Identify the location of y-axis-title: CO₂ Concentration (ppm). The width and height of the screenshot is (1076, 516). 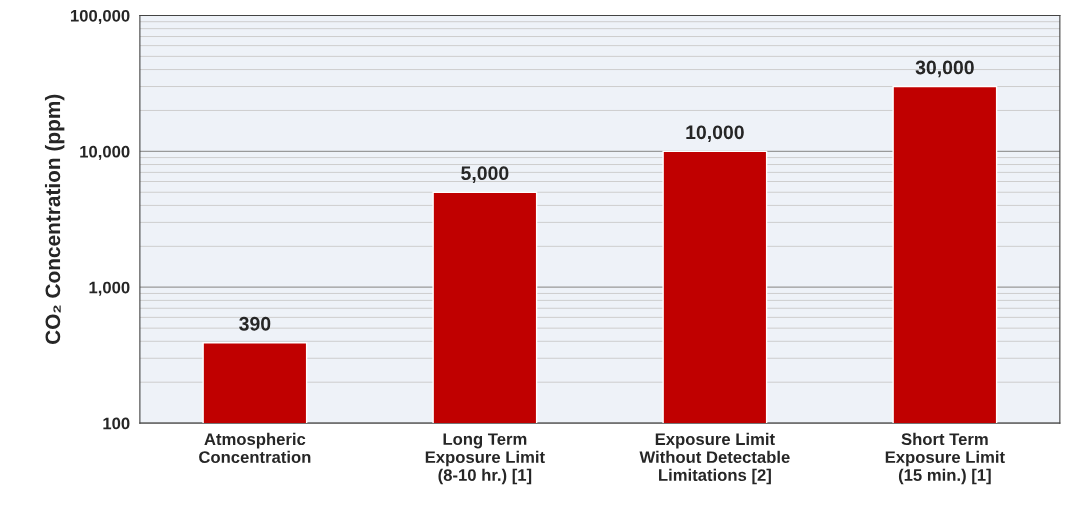
(54, 219).